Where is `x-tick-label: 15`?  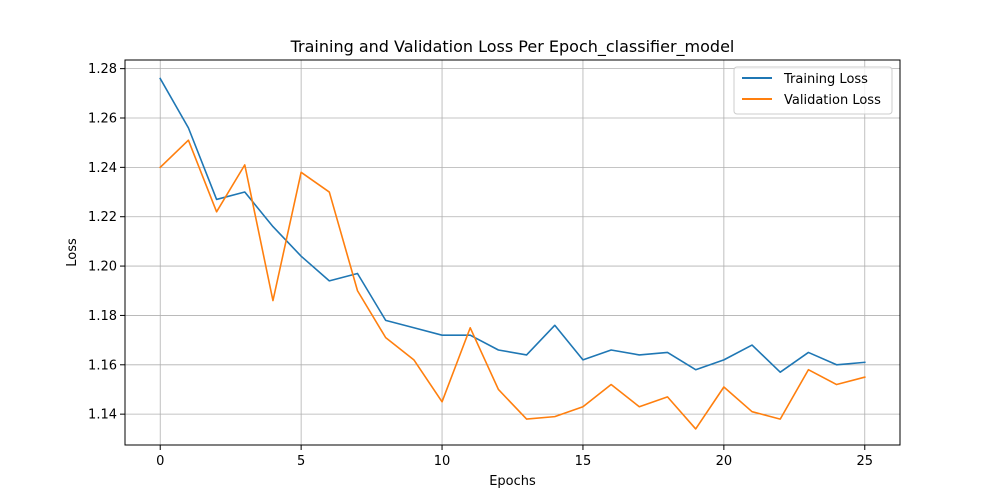 x-tick-label: 15 is located at coordinates (583, 461).